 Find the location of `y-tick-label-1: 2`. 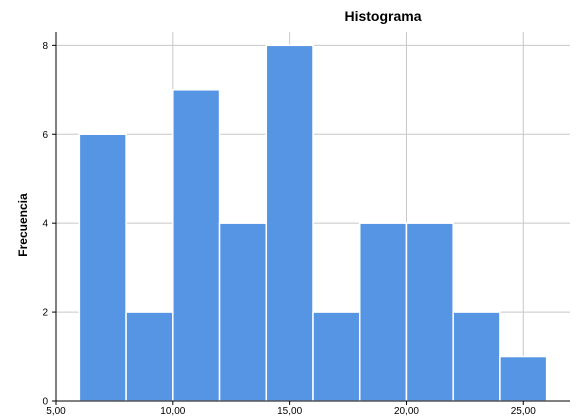

y-tick-label-1: 2 is located at coordinates (45, 313).